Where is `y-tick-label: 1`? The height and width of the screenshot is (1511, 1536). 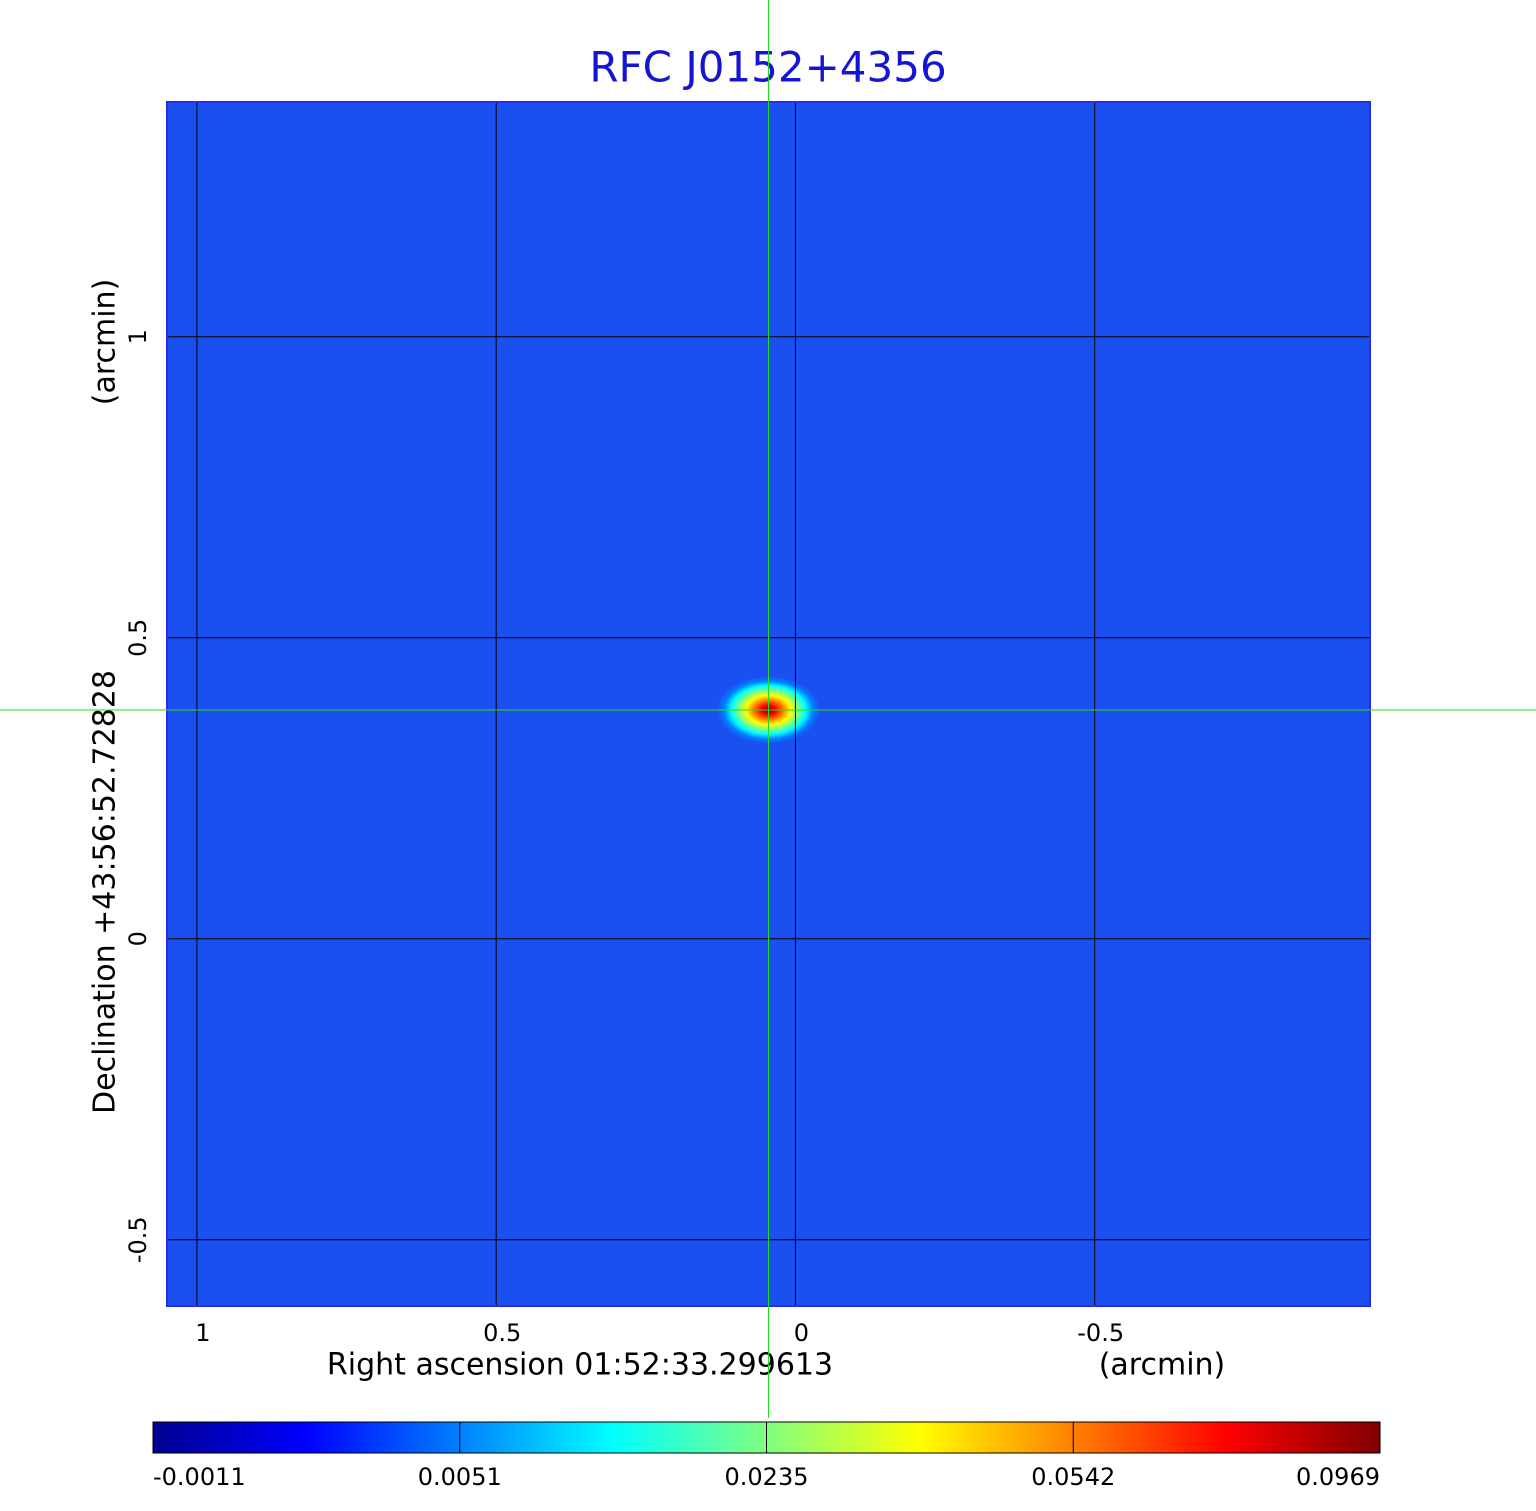
y-tick-label: 1 is located at coordinates (138, 336).